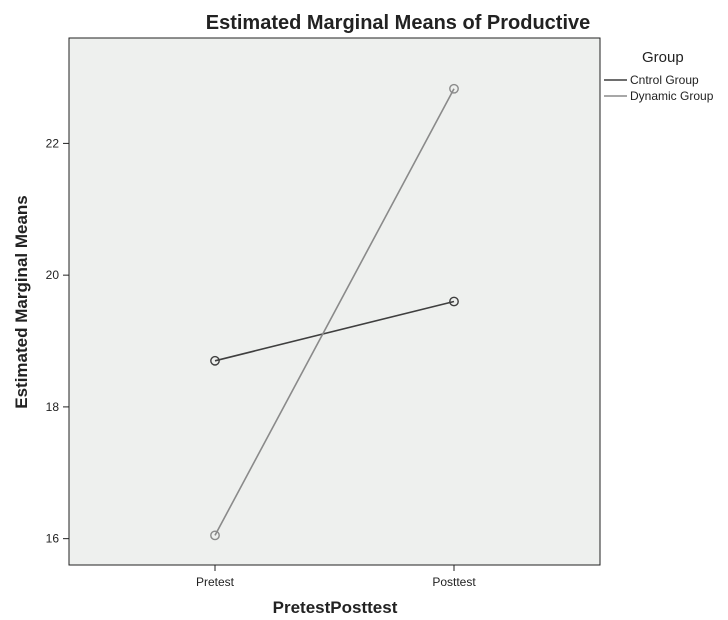 The width and height of the screenshot is (728, 620). I want to click on y-axis: 16 18 20 22, so click(57, 341).